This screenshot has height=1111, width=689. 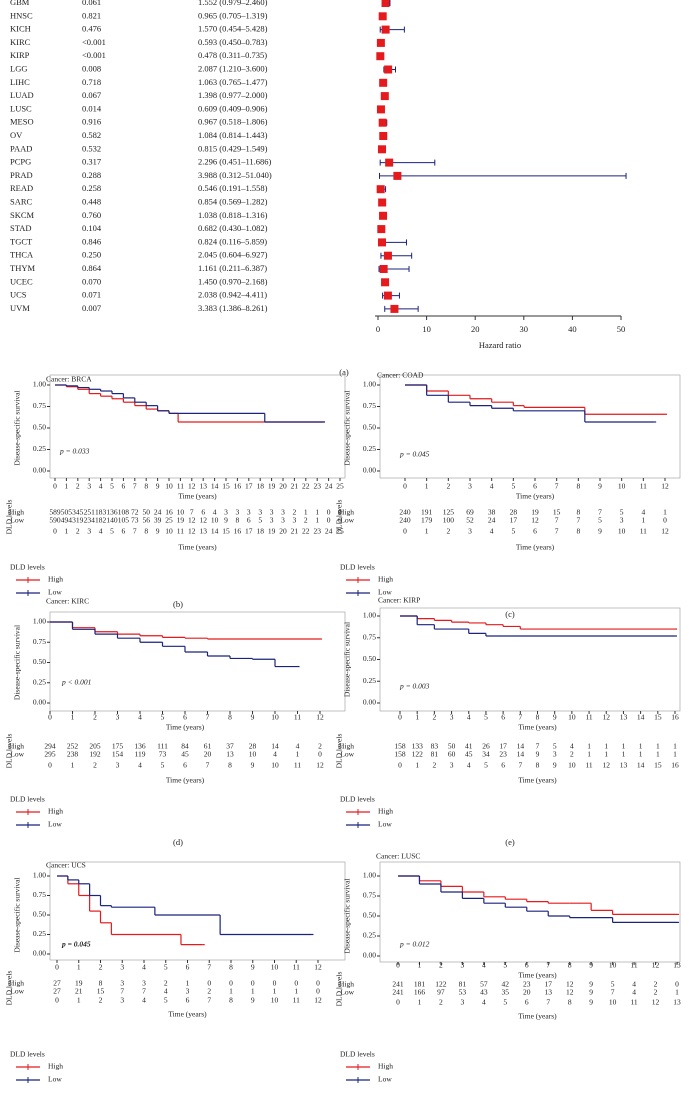 What do you see at coordinates (557, 531) in the screenshot?
I see `risk-x-tick-label: 7` at bounding box center [557, 531].